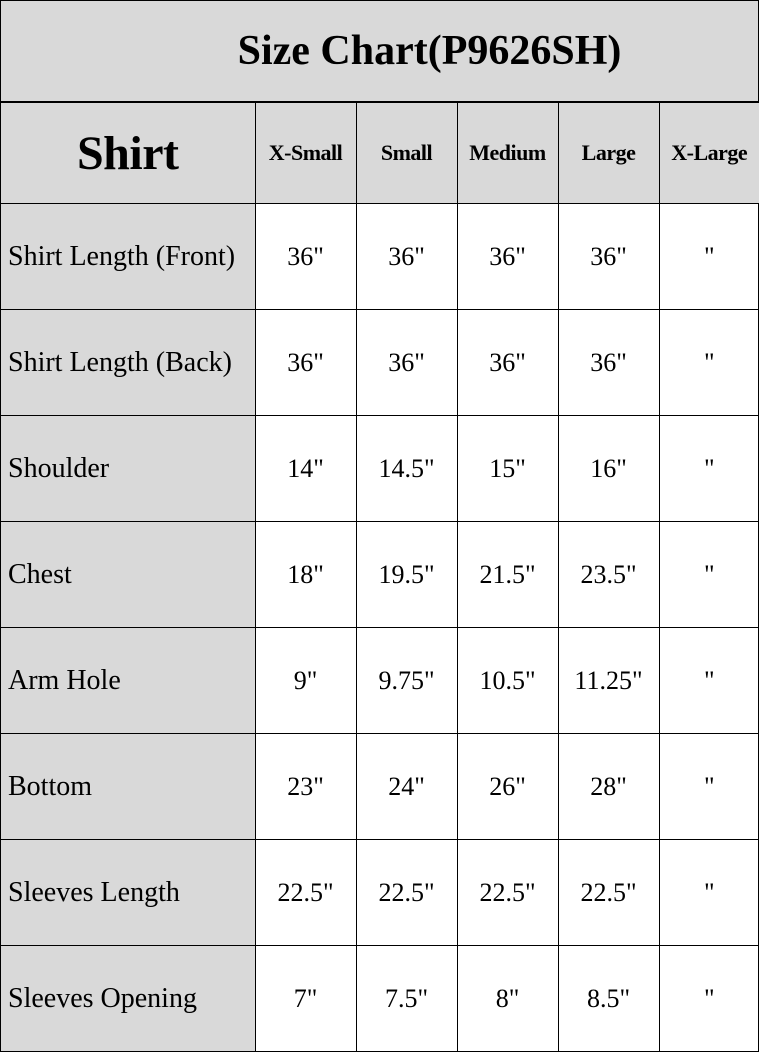 The width and height of the screenshot is (759, 1052). Describe the element at coordinates (406, 680) in the screenshot. I see `table-cell: 9.75"` at that location.